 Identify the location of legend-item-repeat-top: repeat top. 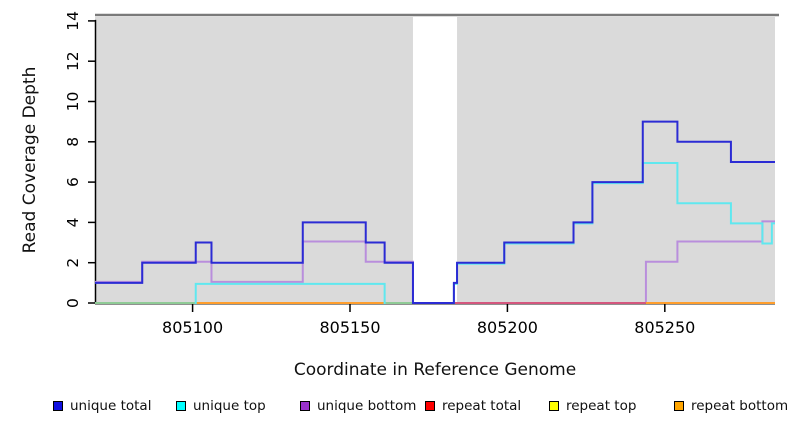
(592, 406).